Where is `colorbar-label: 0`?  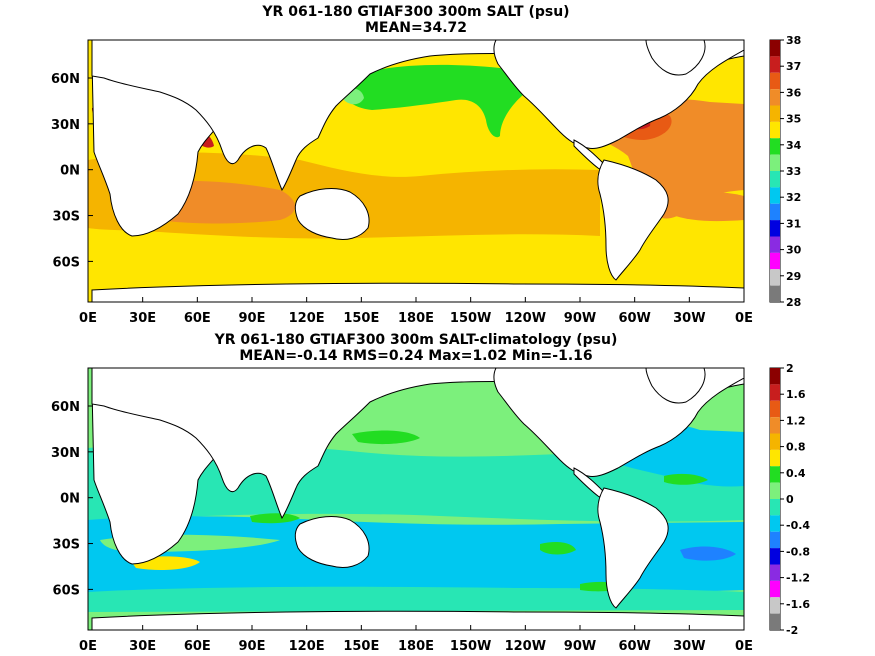
colorbar-label: 0 is located at coordinates (790, 499).